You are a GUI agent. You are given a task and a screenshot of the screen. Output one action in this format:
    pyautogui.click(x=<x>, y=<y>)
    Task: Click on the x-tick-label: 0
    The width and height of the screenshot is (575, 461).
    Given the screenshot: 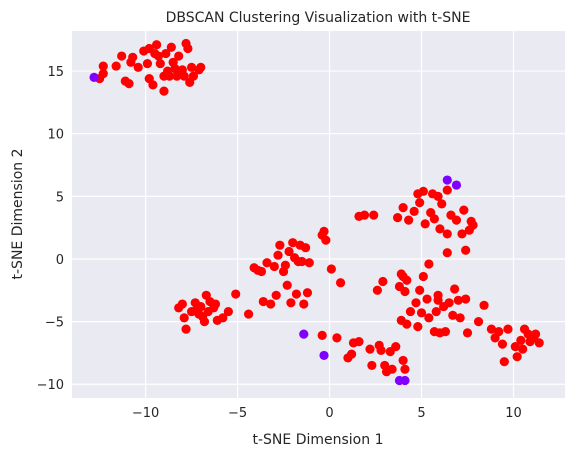 What is the action you would take?
    pyautogui.click(x=329, y=413)
    